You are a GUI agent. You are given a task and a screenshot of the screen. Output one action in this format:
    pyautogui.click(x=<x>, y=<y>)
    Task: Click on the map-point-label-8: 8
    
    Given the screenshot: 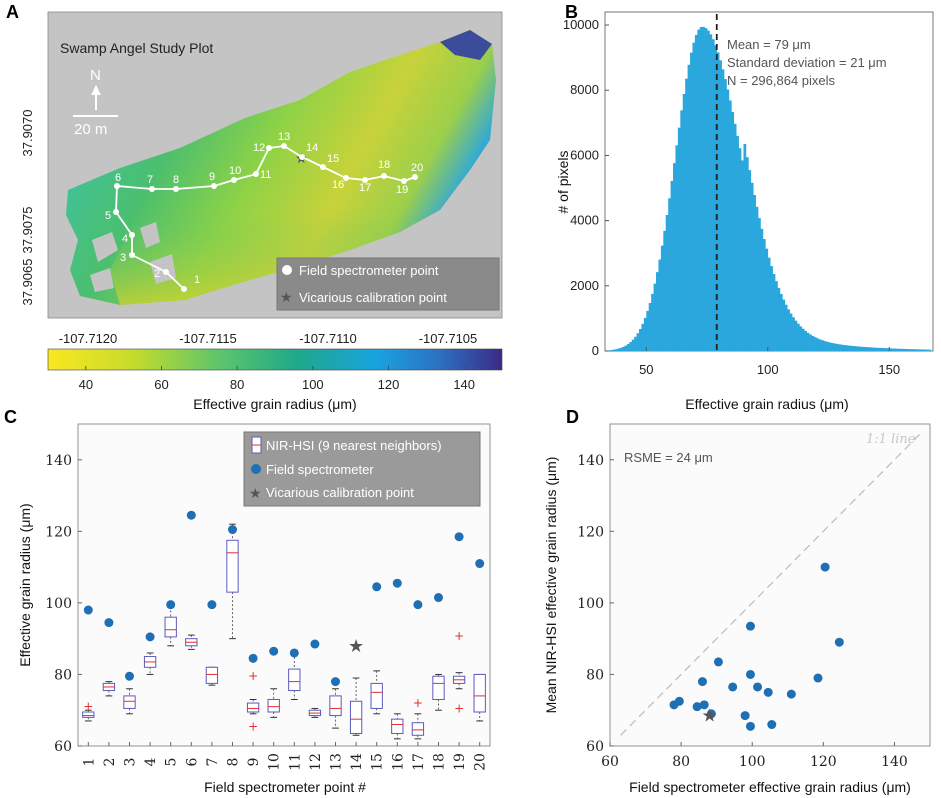 What is the action you would take?
    pyautogui.click(x=176, y=180)
    